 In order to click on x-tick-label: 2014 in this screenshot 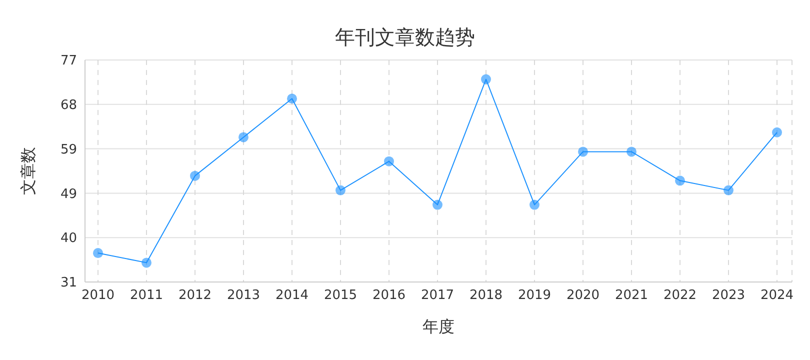, I will do `click(292, 296)`.